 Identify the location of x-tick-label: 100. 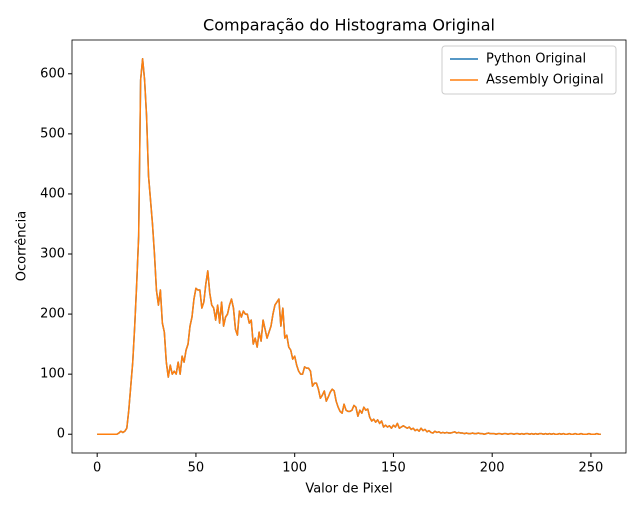
(294, 468).